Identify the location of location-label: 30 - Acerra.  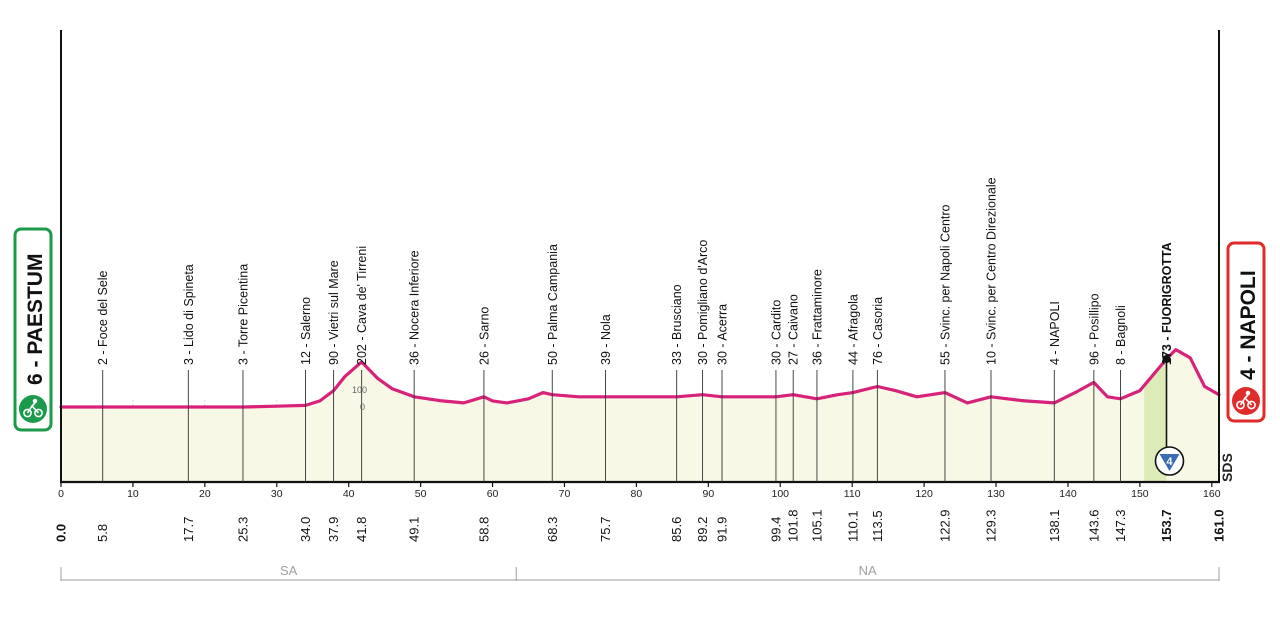
(722, 334).